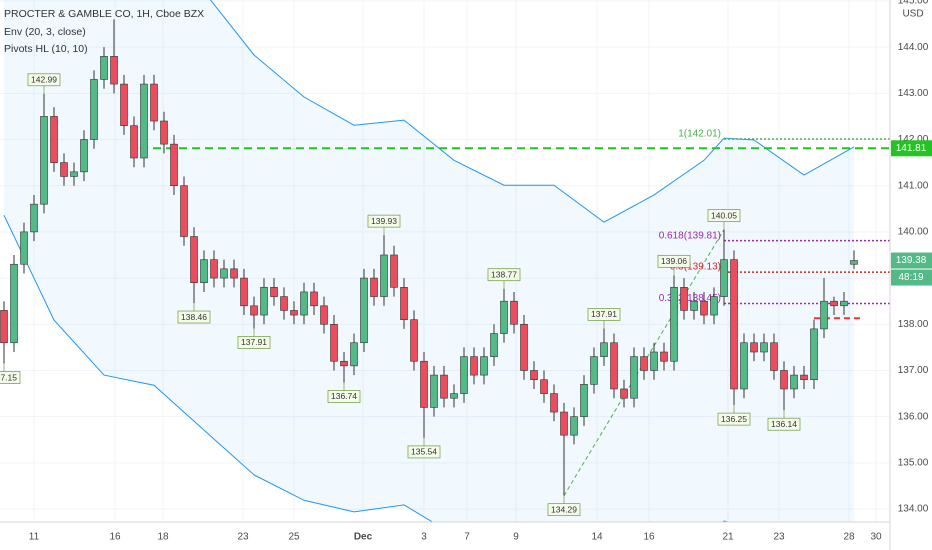 This screenshot has height=550, width=932. What do you see at coordinates (913, 185) in the screenshot?
I see `y-tick-label: 141.00` at bounding box center [913, 185].